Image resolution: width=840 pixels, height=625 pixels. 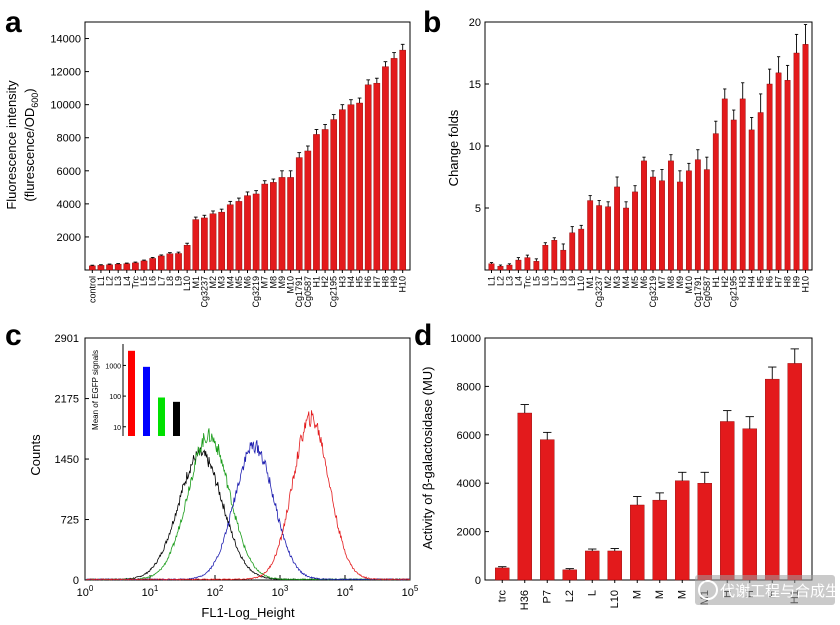 What do you see at coordinates (410, 591) in the screenshot?
I see `x-tick-label: 10⁵` at bounding box center [410, 591].